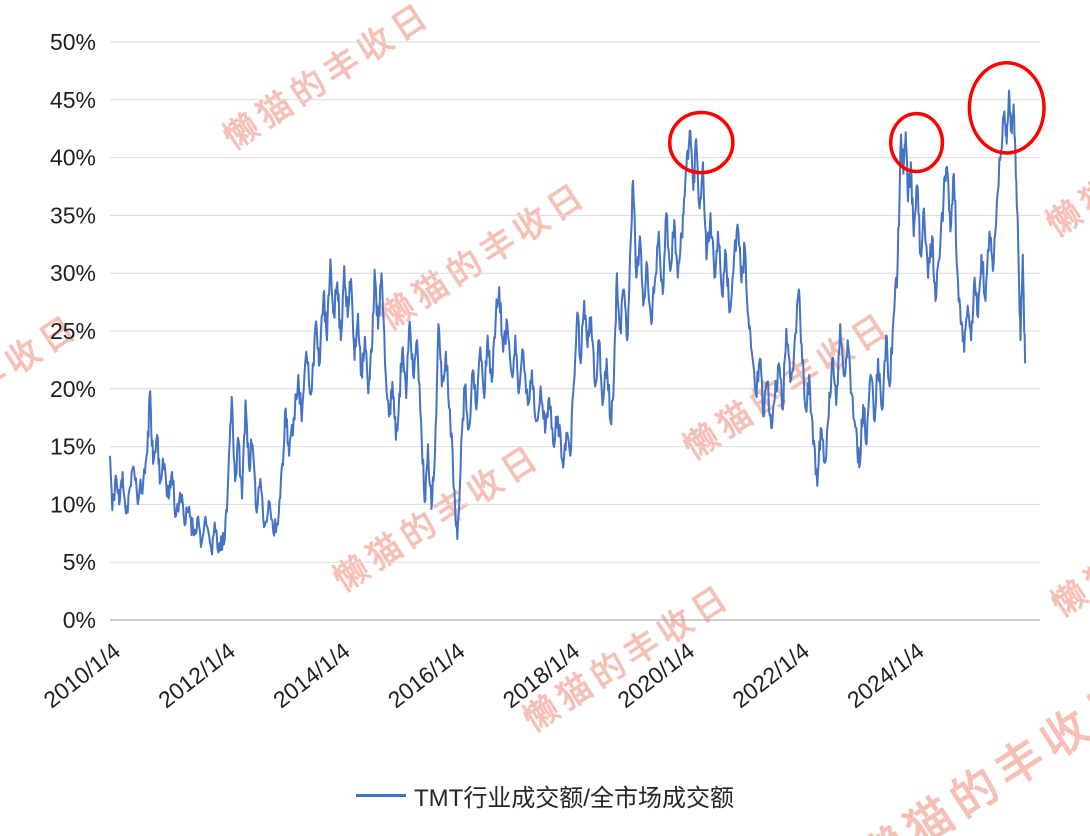  I want to click on x-tick-label: 2022/1/4, so click(770, 675).